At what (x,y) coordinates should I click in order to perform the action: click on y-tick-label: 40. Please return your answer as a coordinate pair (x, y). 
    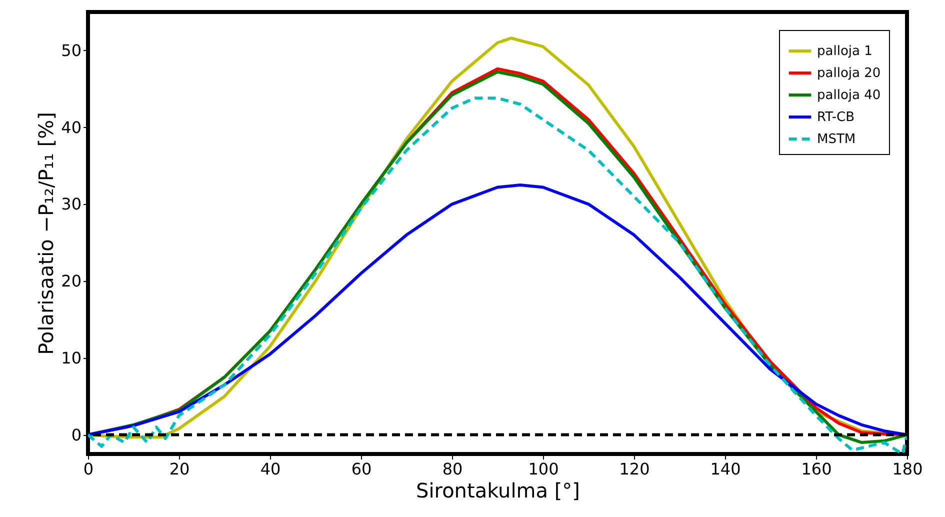
    Looking at the image, I should click on (71, 127).